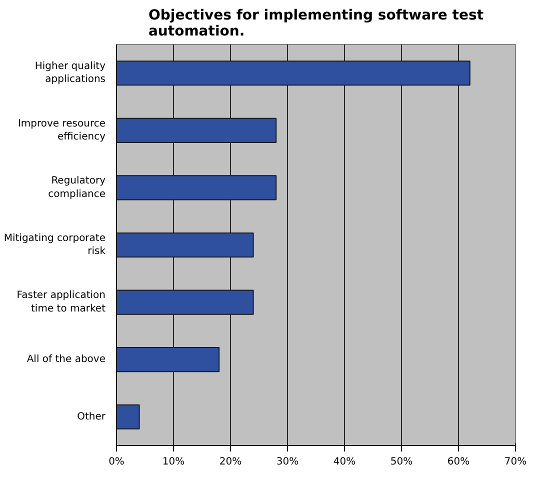 This screenshot has height=478, width=541. I want to click on x-tick-label: 20%, so click(230, 462).